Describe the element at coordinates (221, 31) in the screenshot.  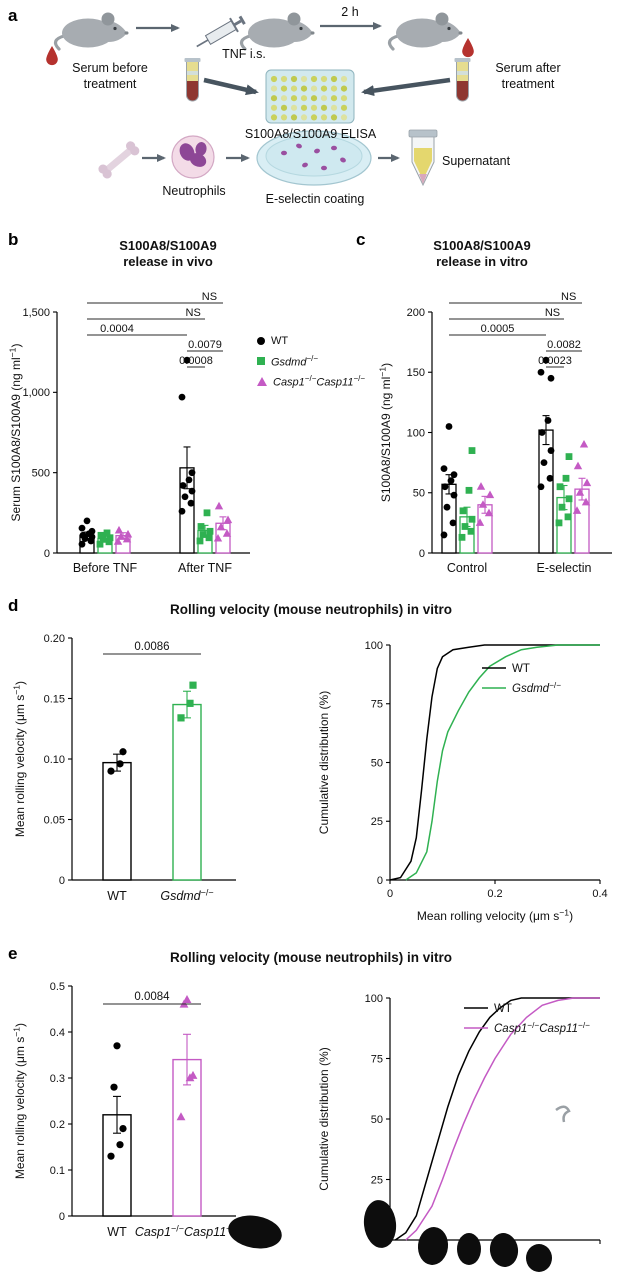
I see `syringe-icon` at that location.